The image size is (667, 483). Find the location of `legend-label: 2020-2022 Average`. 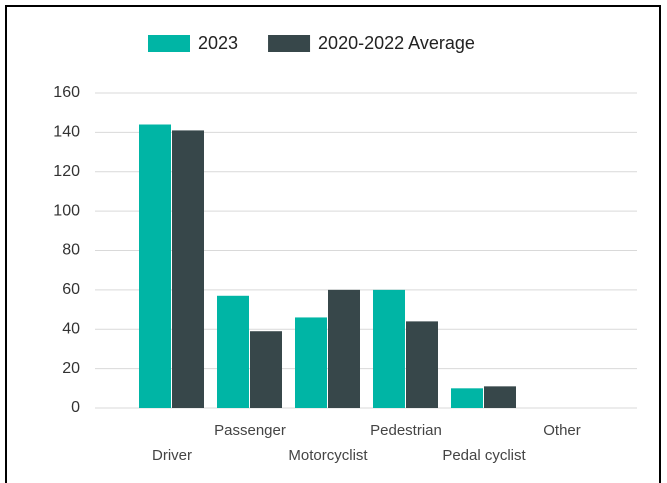

legend-label: 2020-2022 Average is located at coordinates (396, 43).